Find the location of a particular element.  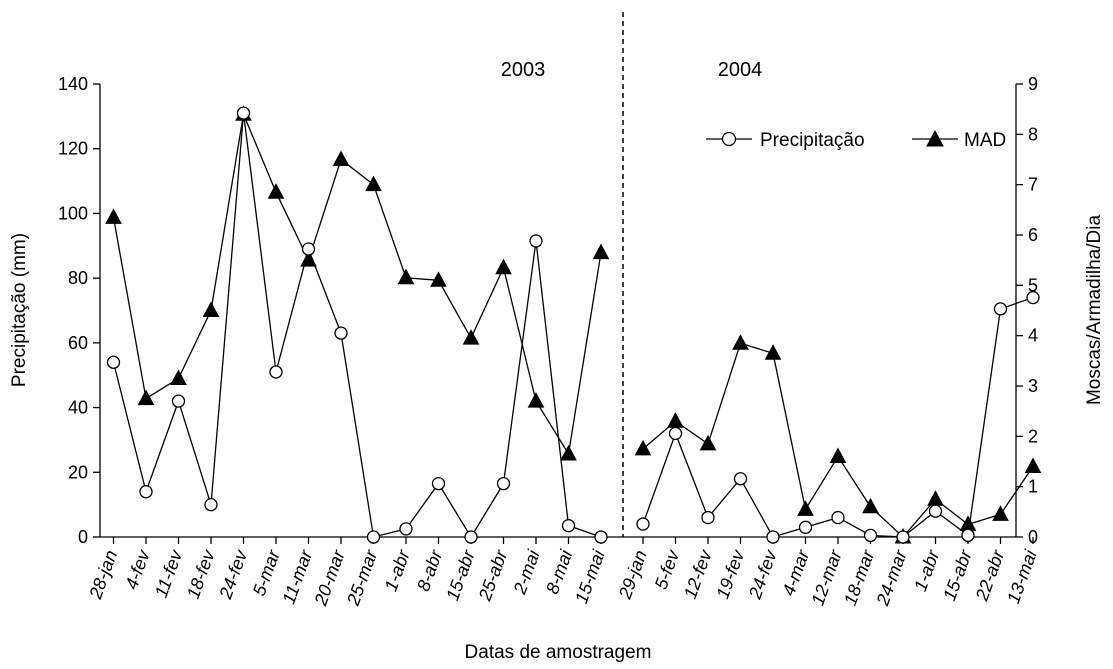

left-tick-label: 80 is located at coordinates (78, 278).